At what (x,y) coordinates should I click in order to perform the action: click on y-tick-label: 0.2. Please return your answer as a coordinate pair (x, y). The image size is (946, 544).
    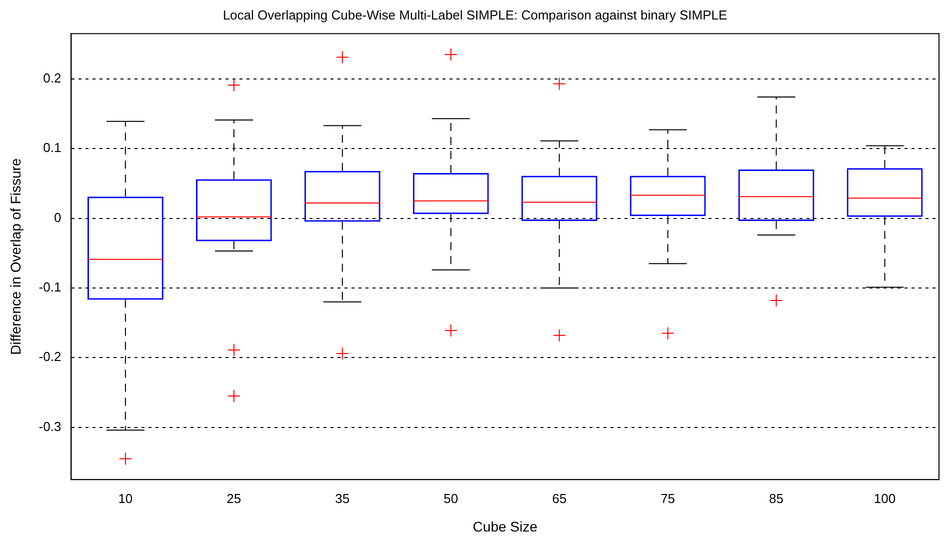
    Looking at the image, I should click on (52, 78).